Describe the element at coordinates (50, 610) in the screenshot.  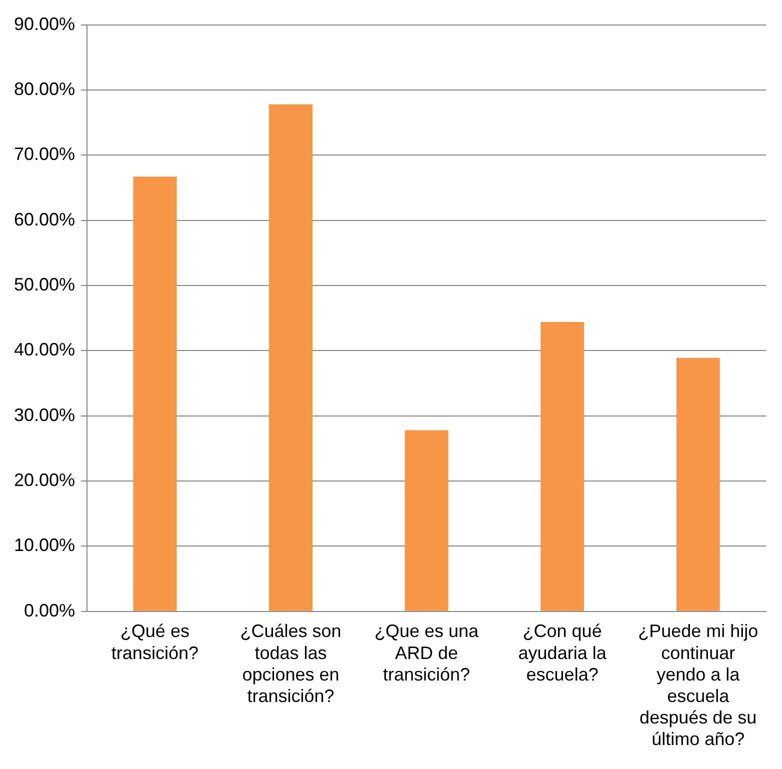
I see `y-tick-label: 0.00%` at that location.